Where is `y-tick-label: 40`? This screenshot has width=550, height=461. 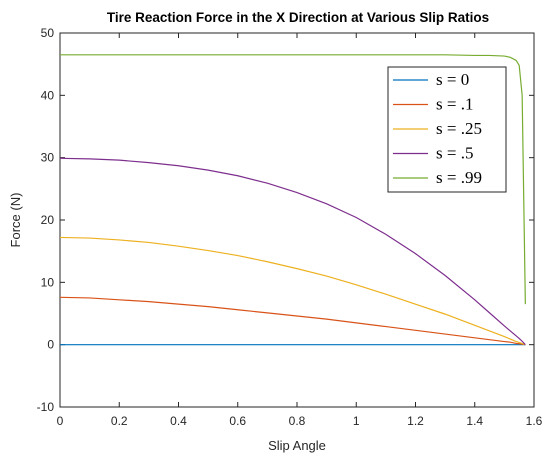
y-tick-label: 40 is located at coordinates (48, 95).